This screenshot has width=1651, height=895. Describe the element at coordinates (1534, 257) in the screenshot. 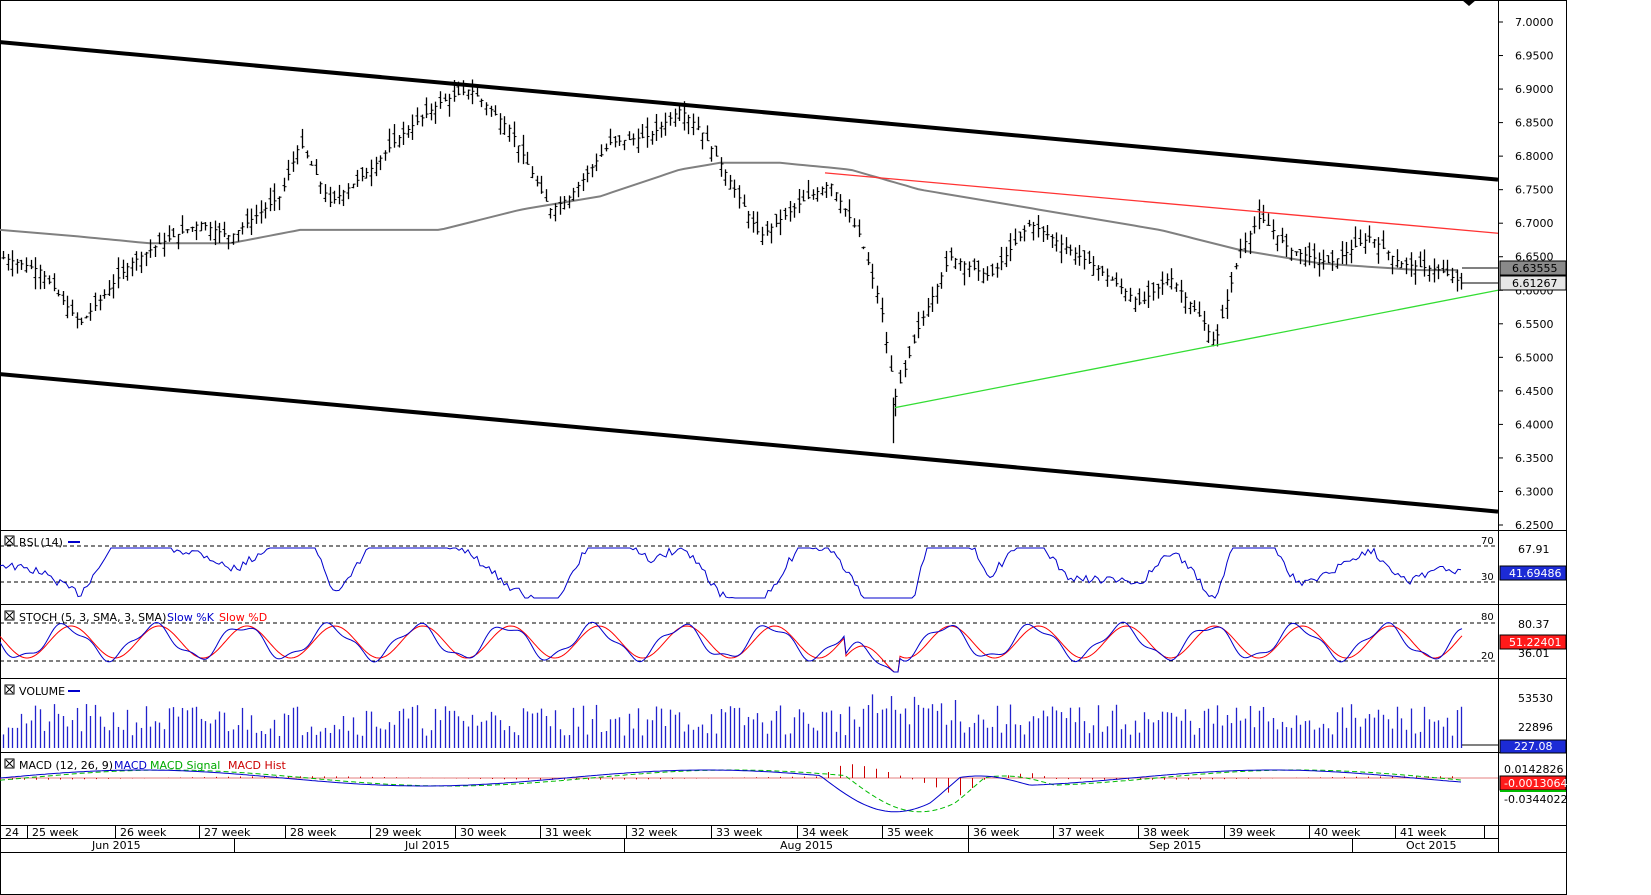

I see `price-tick-label: 6.6500` at that location.